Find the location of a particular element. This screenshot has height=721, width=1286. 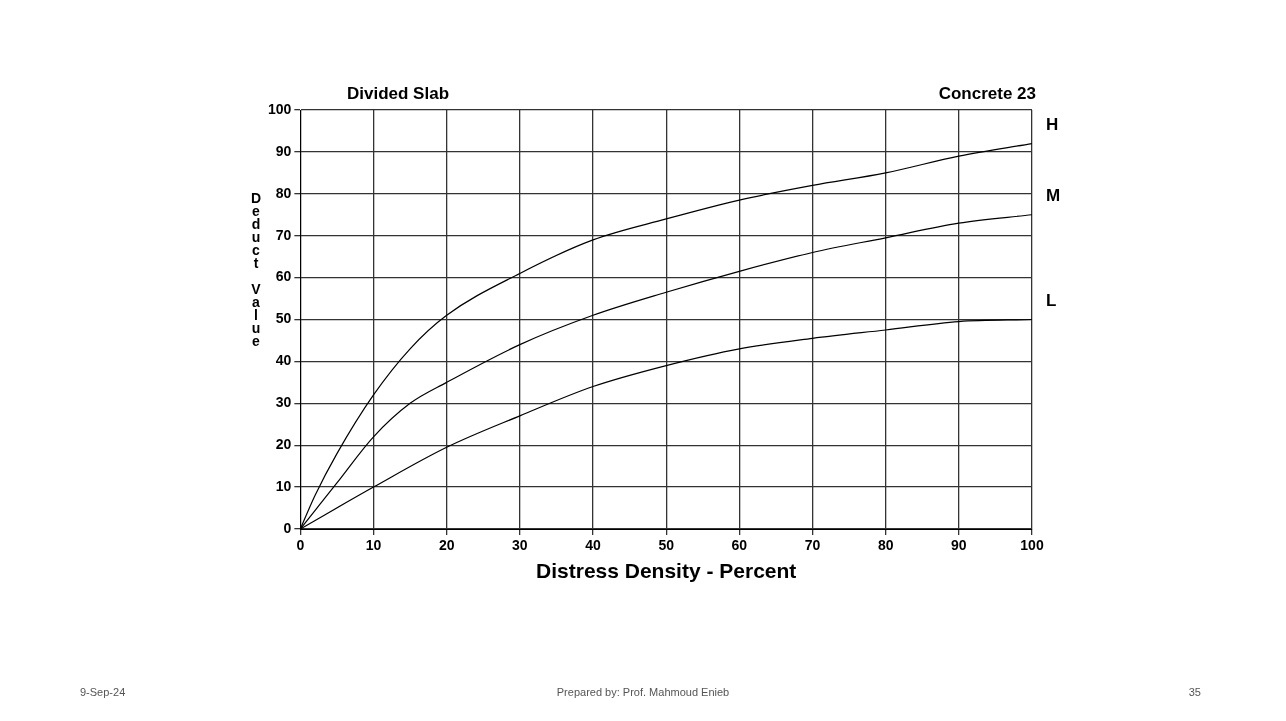

text: 9-Sep-24 is located at coordinates (103, 692).